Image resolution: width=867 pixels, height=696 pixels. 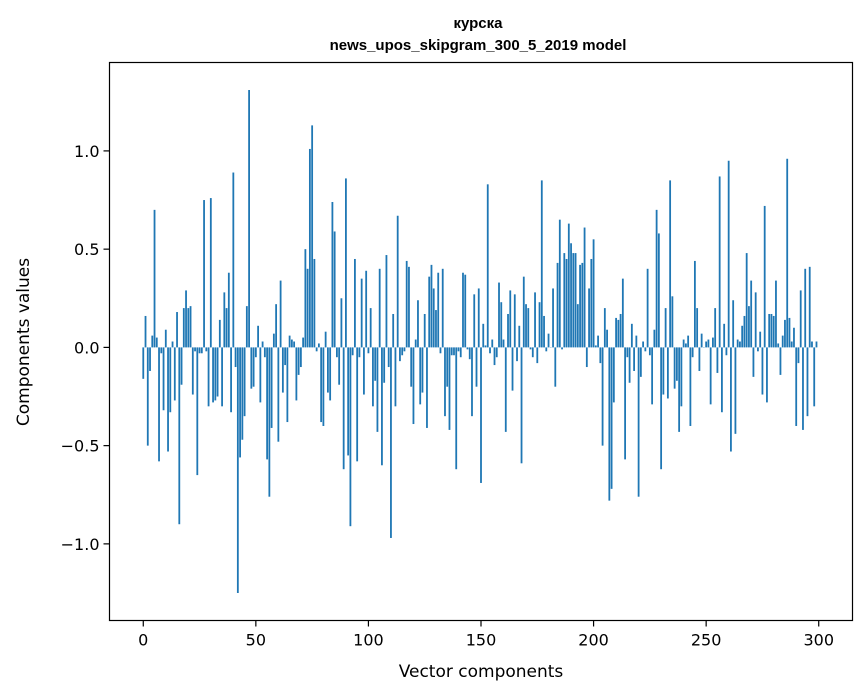 What do you see at coordinates (85, 348) in the screenshot?
I see `y-axis-ticks: −1.0 −0.5 0.0 0.5 1.0` at bounding box center [85, 348].